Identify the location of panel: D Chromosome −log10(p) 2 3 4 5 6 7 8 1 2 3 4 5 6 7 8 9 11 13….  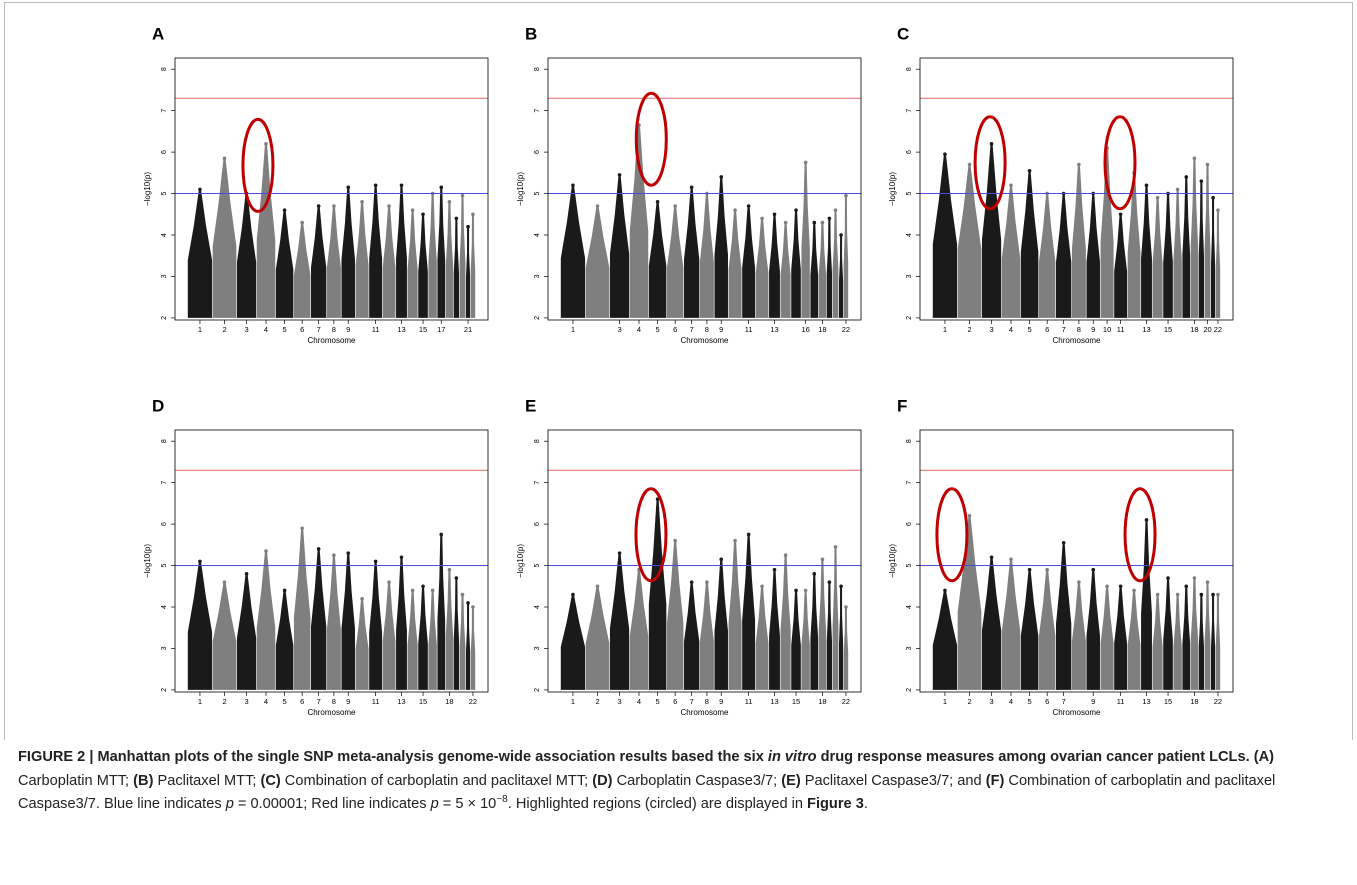
(316, 556).